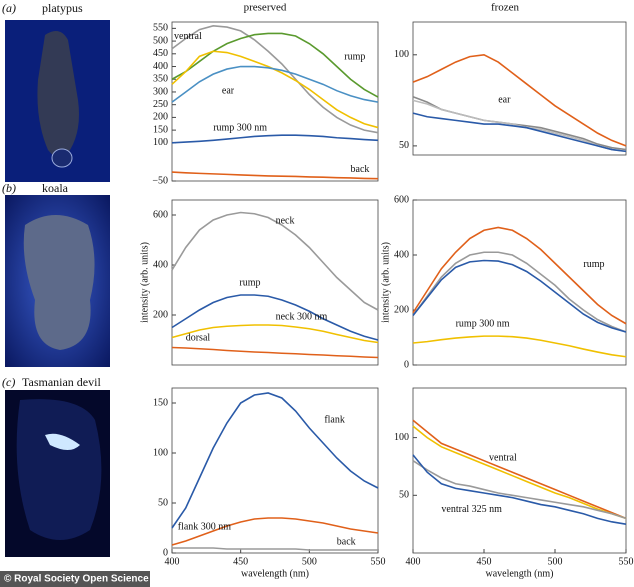 Image resolution: width=634 pixels, height=587 pixels. Describe the element at coordinates (9, 188) in the screenshot. I see `panel-letter: (b)` at that location.